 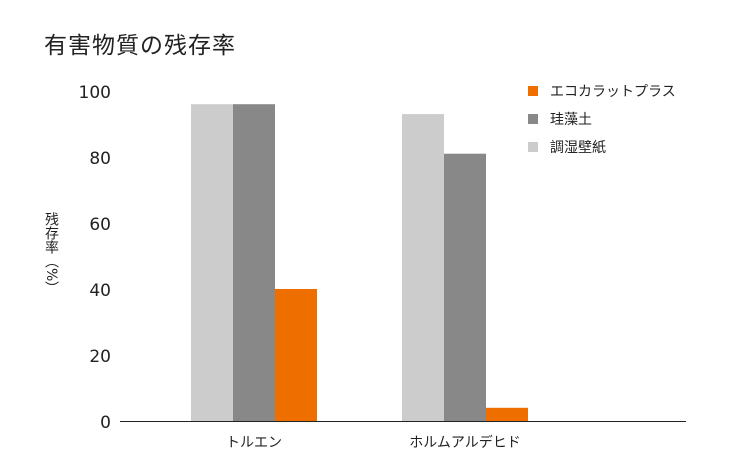 What do you see at coordinates (571, 120) in the screenshot?
I see `legend-label: 珪藻土` at bounding box center [571, 120].